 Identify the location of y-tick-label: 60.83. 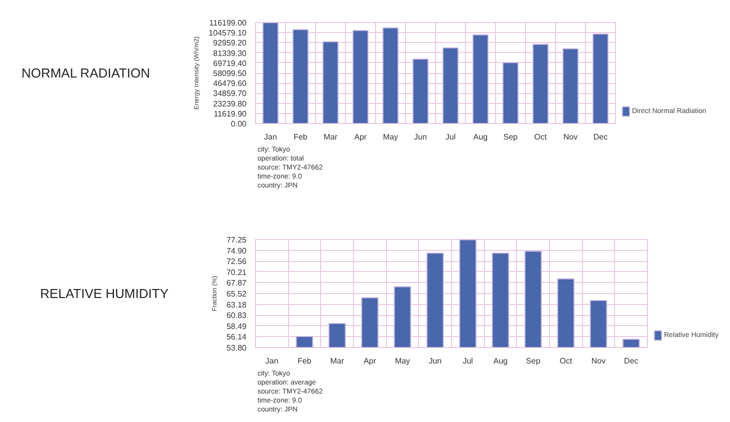
(237, 315).